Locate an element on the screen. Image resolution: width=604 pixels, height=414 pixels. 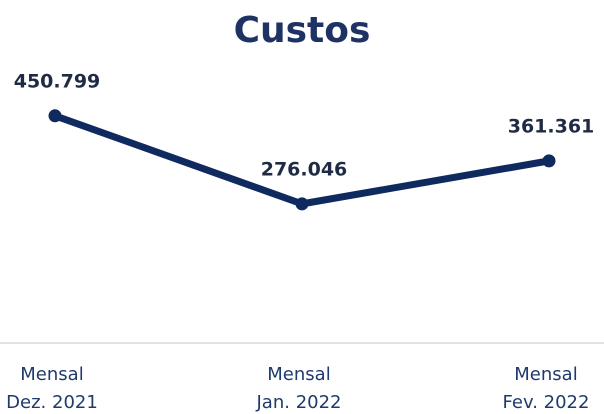
data-label: 450.799 is located at coordinates (57, 81).